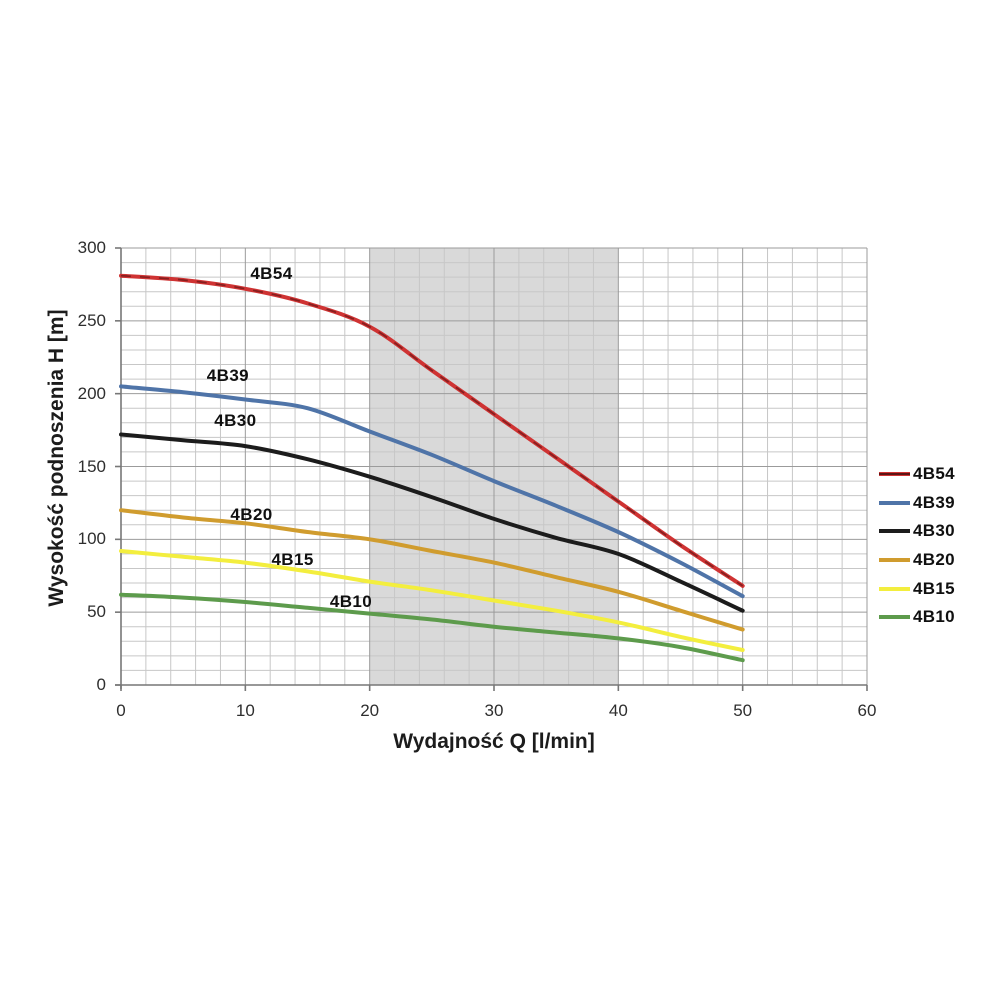 This screenshot has width=1000, height=1000. I want to click on legend-item-4B39: 4B39, so click(917, 503).